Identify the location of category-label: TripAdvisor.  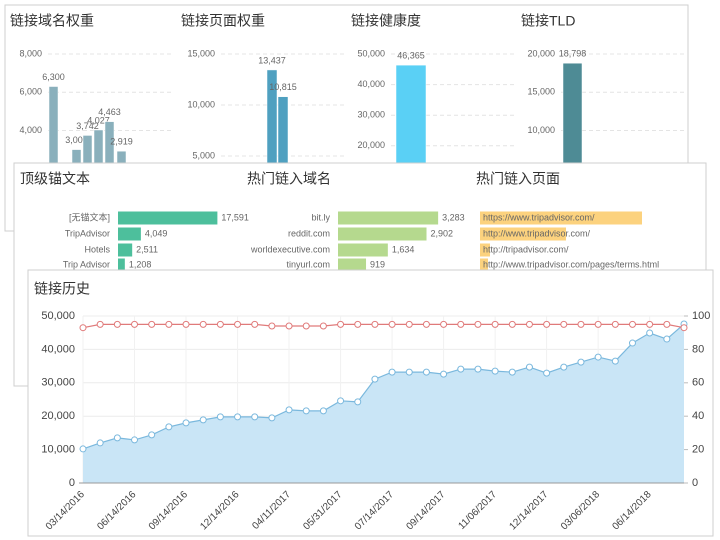
(87, 233).